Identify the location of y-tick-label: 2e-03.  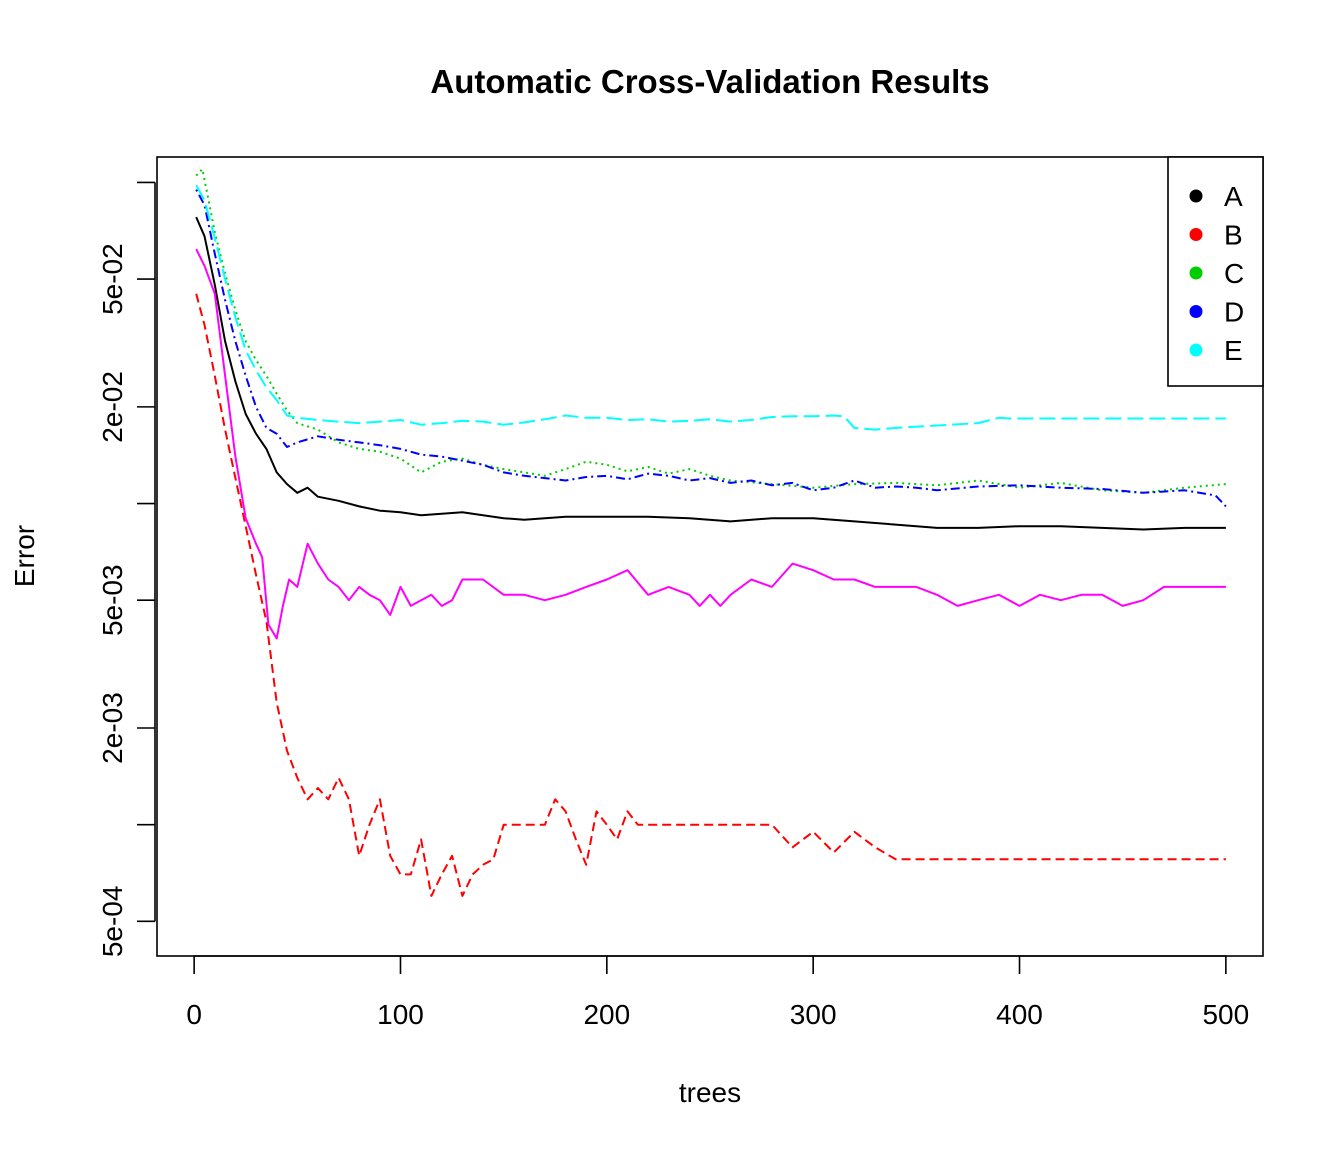
(112, 728).